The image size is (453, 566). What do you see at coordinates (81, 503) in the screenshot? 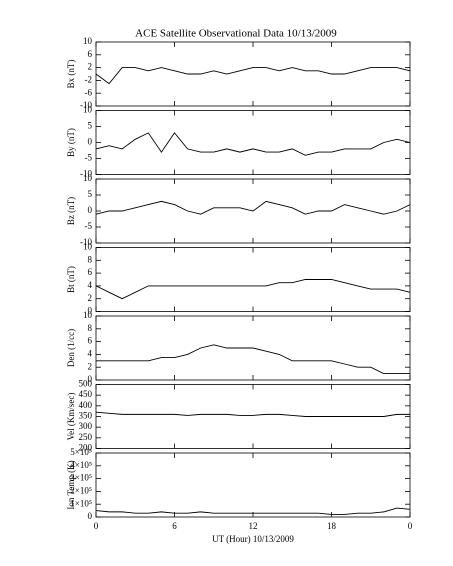
I see `y-tick-label: 1×10⁵` at bounding box center [81, 503].